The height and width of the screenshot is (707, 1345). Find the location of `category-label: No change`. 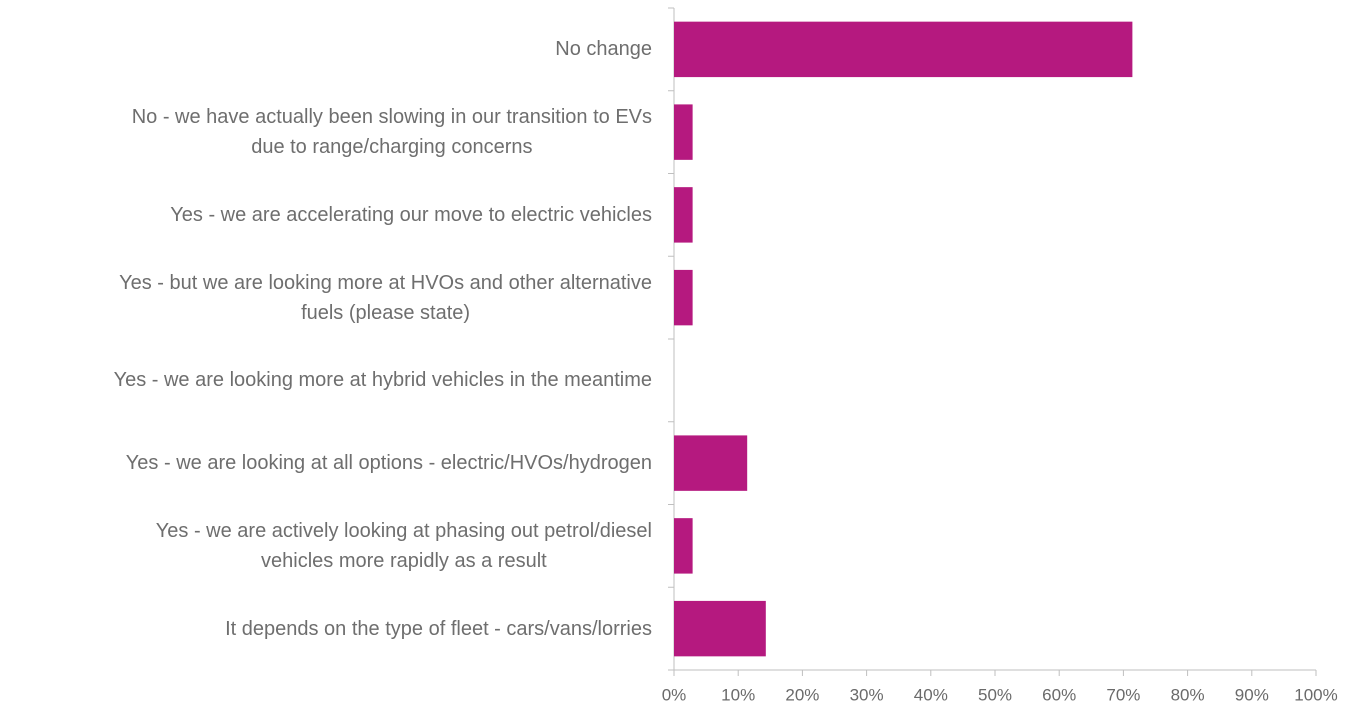

category-label: No change is located at coordinates (603, 49).